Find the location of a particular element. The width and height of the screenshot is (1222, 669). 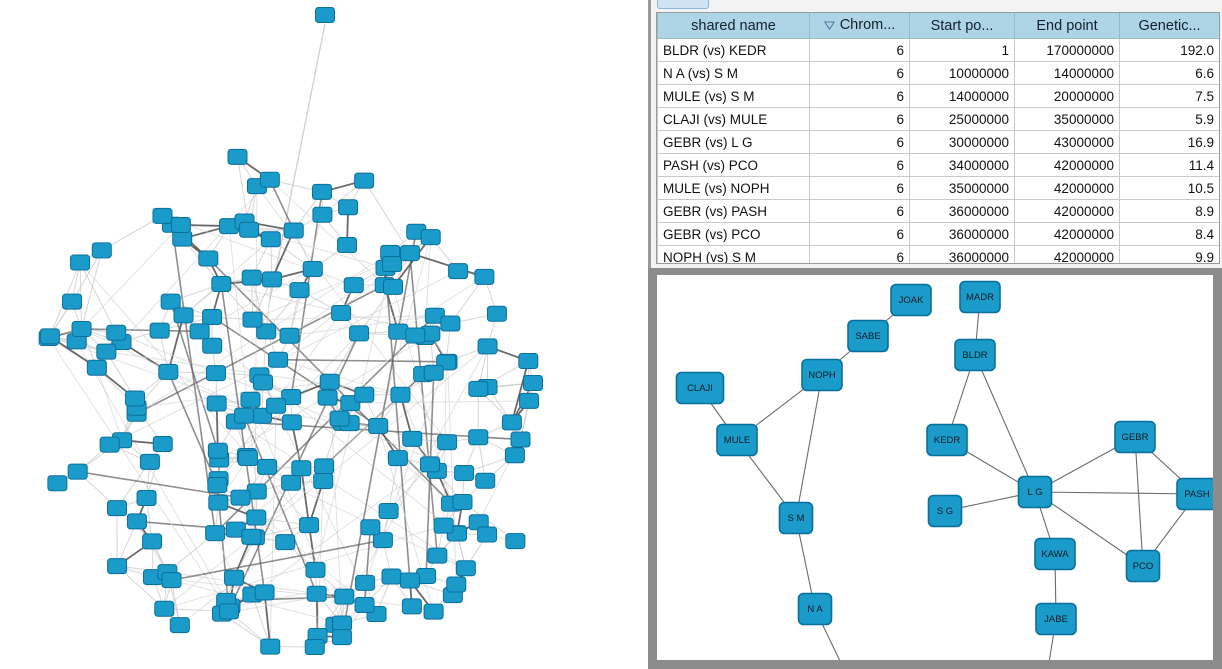

table-cell-genetic: 7.5 is located at coordinates (1169, 96).